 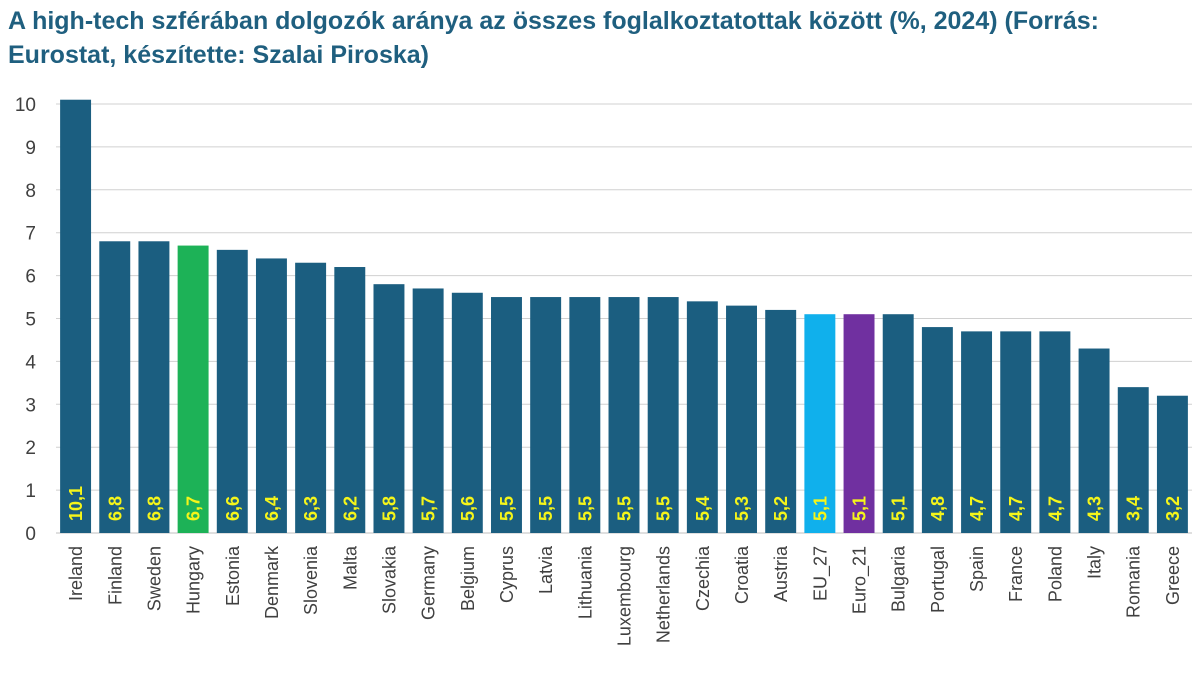 I want to click on category-label: Croatia, so click(x=742, y=574).